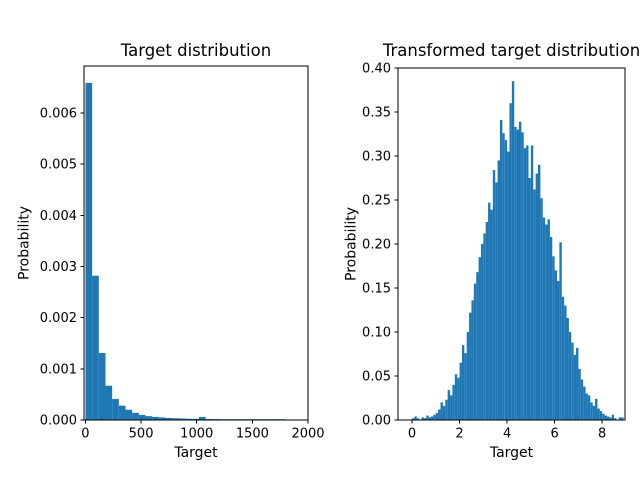 The width and height of the screenshot is (640, 480). I want to click on right-y-tick-label: 0.40, so click(376, 69).